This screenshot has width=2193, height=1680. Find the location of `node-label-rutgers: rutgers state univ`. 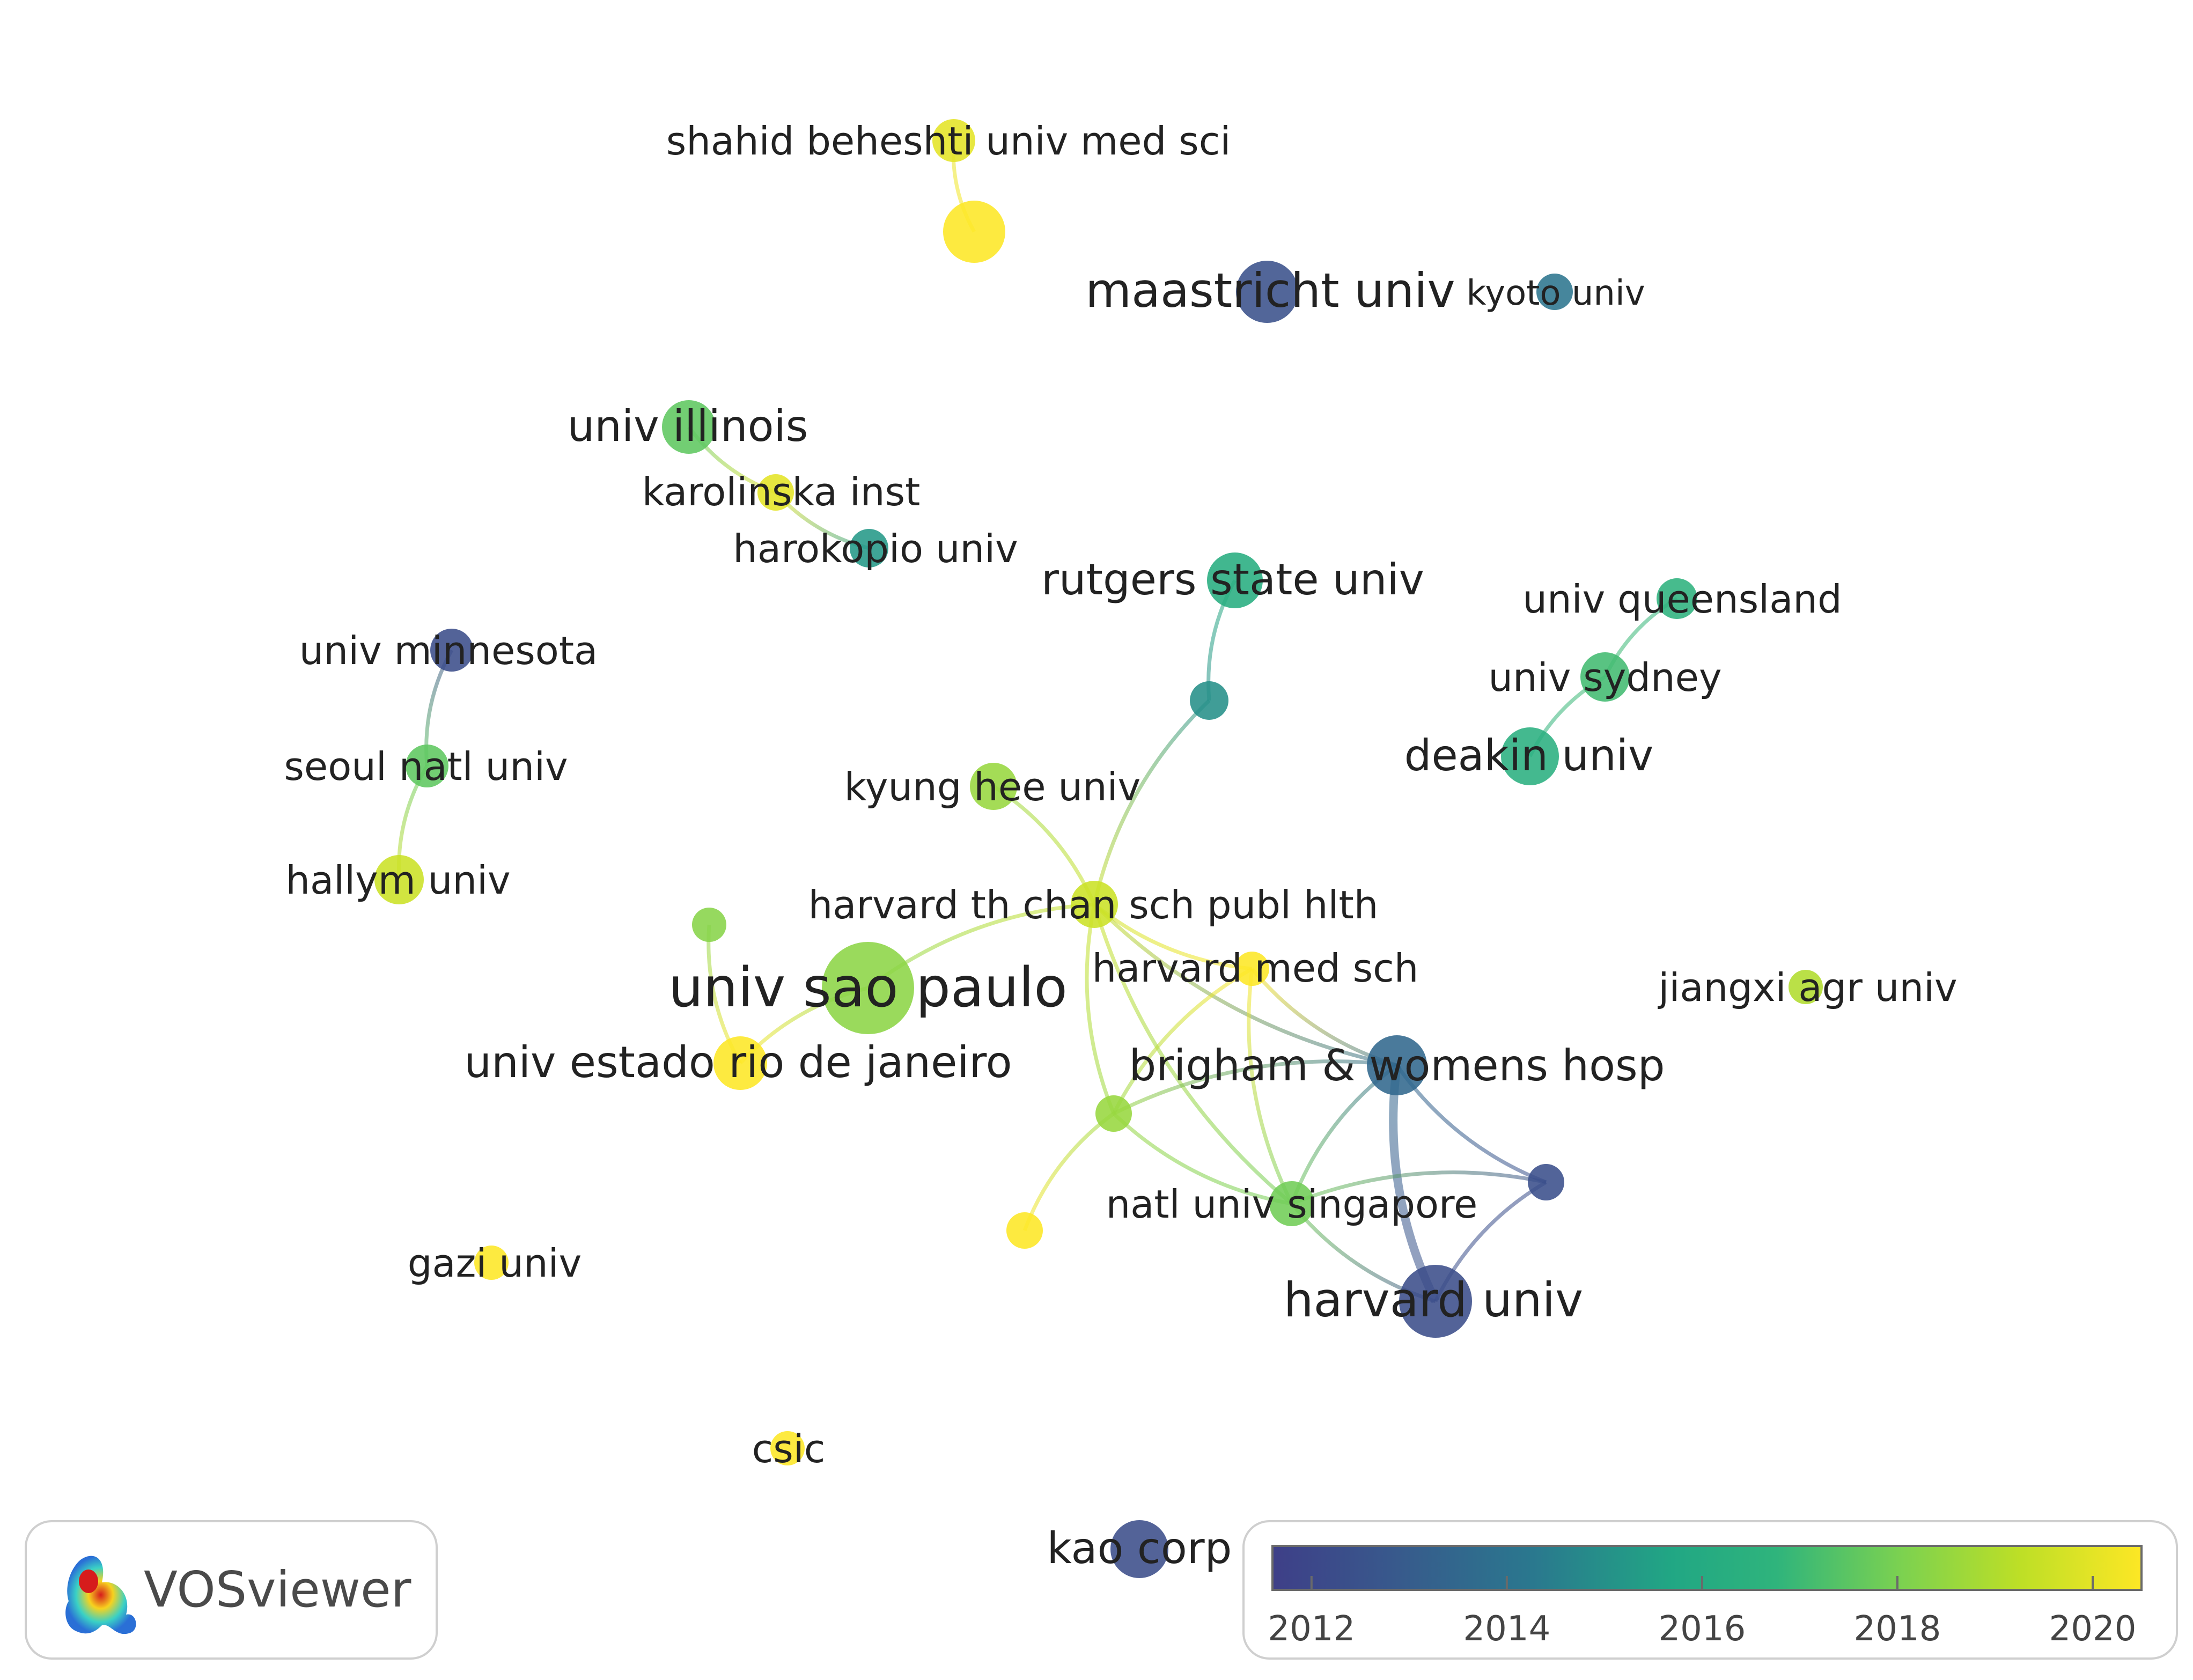

node-label-rutgers: rutgers state univ is located at coordinates (1232, 580).